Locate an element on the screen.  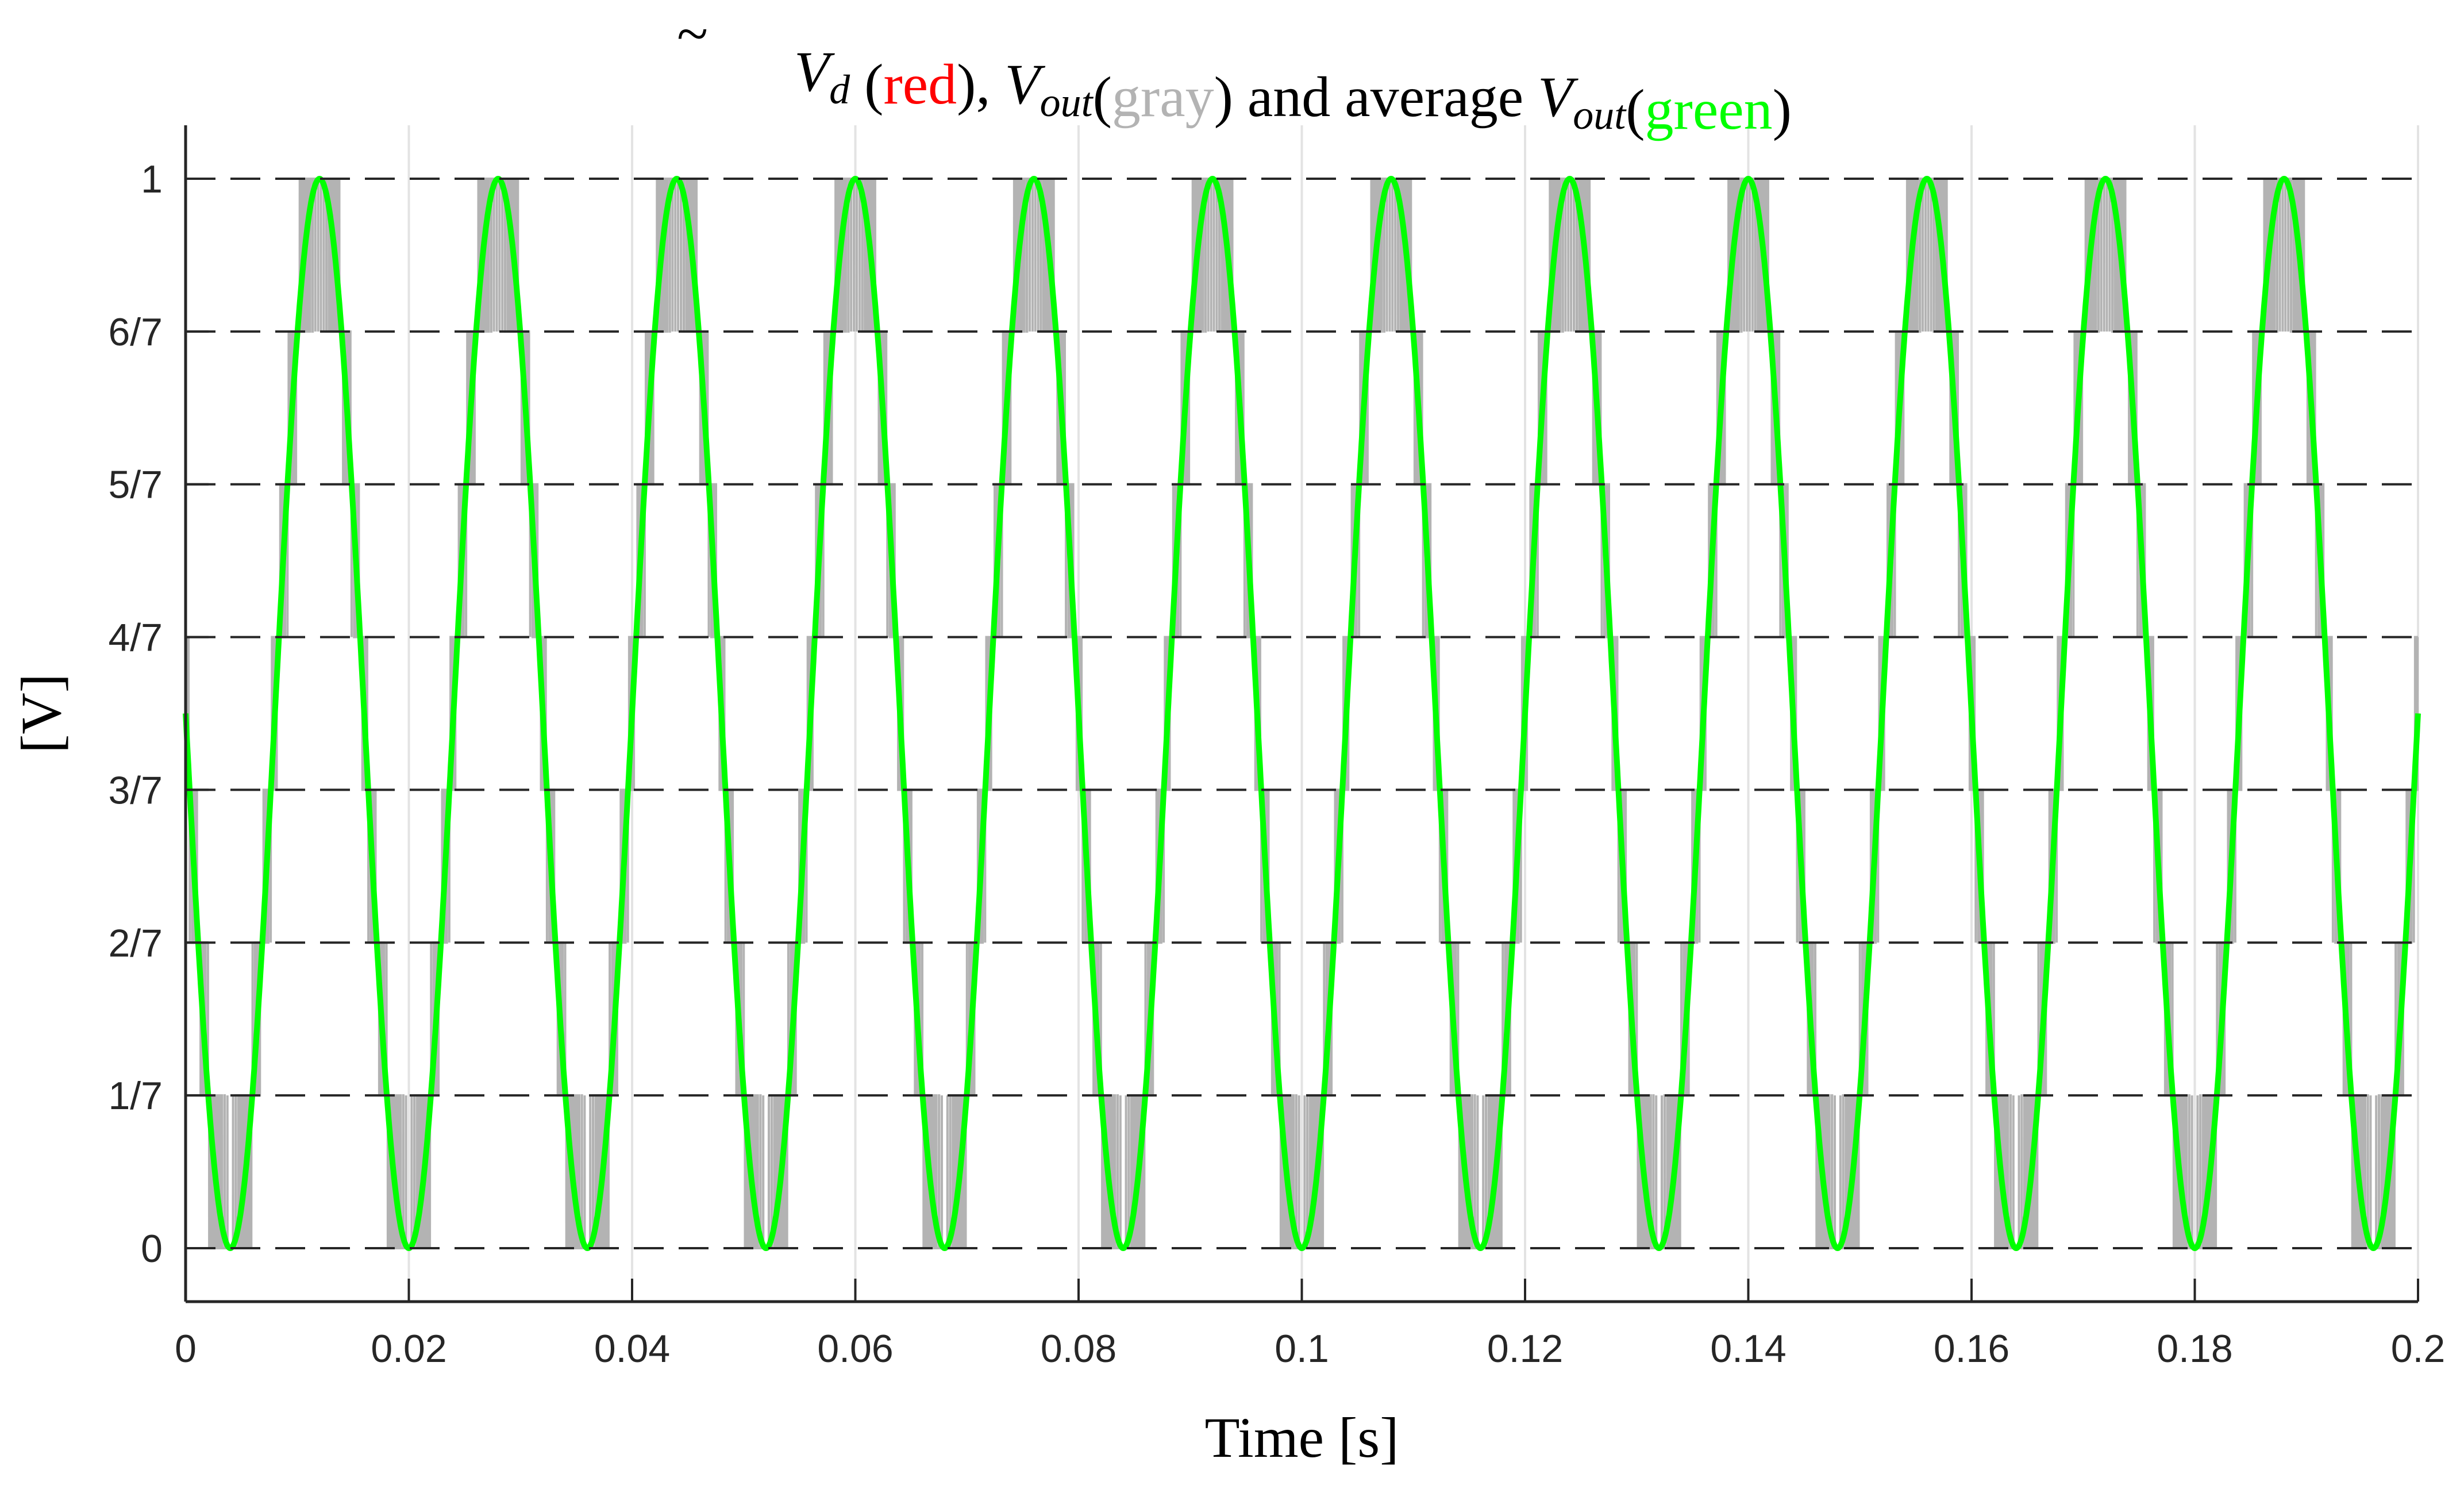
x-tick-label: 0.14 is located at coordinates (1748, 1349).